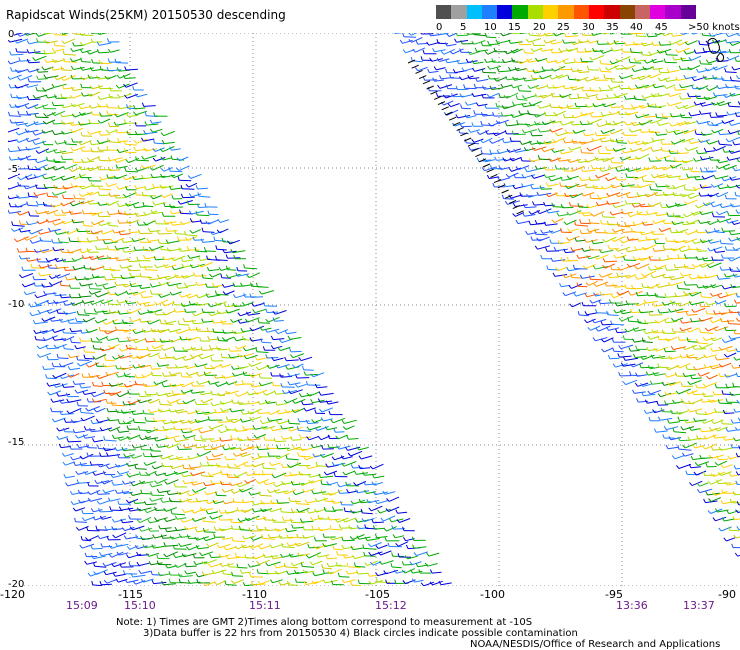 The image size is (740, 650). I want to click on legend-tick-label: 45, so click(661, 27).